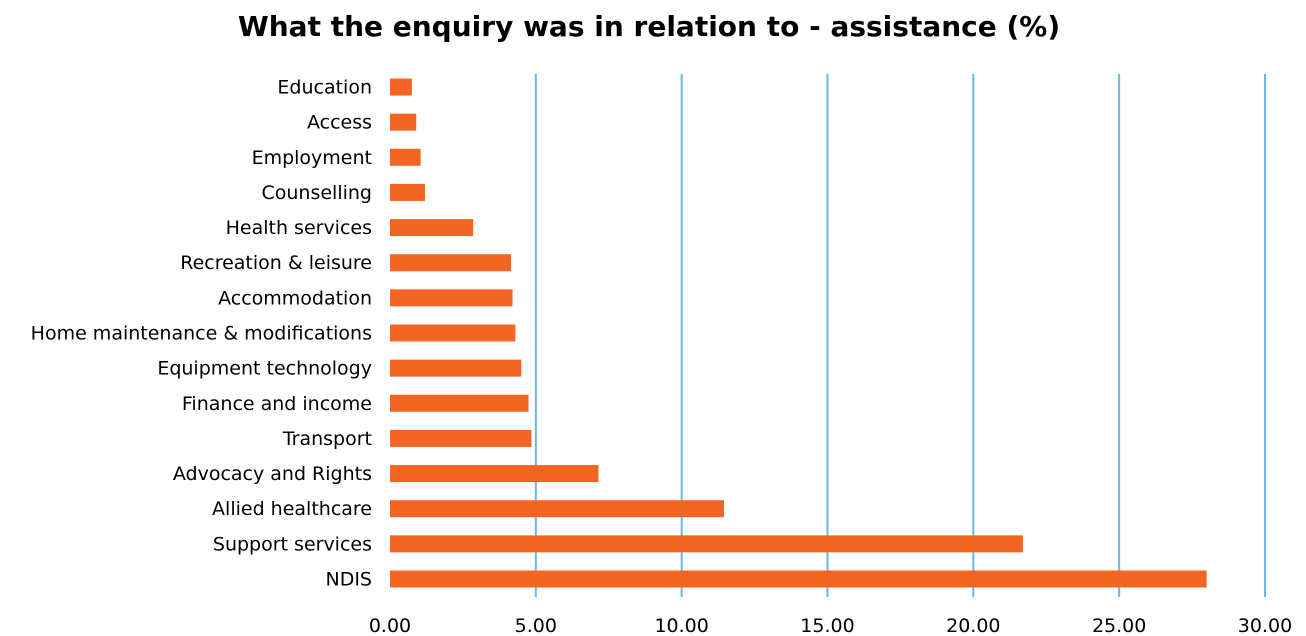 Image resolution: width=1306 pixels, height=636 pixels. I want to click on x-tick-label: 10.00, so click(681, 625).